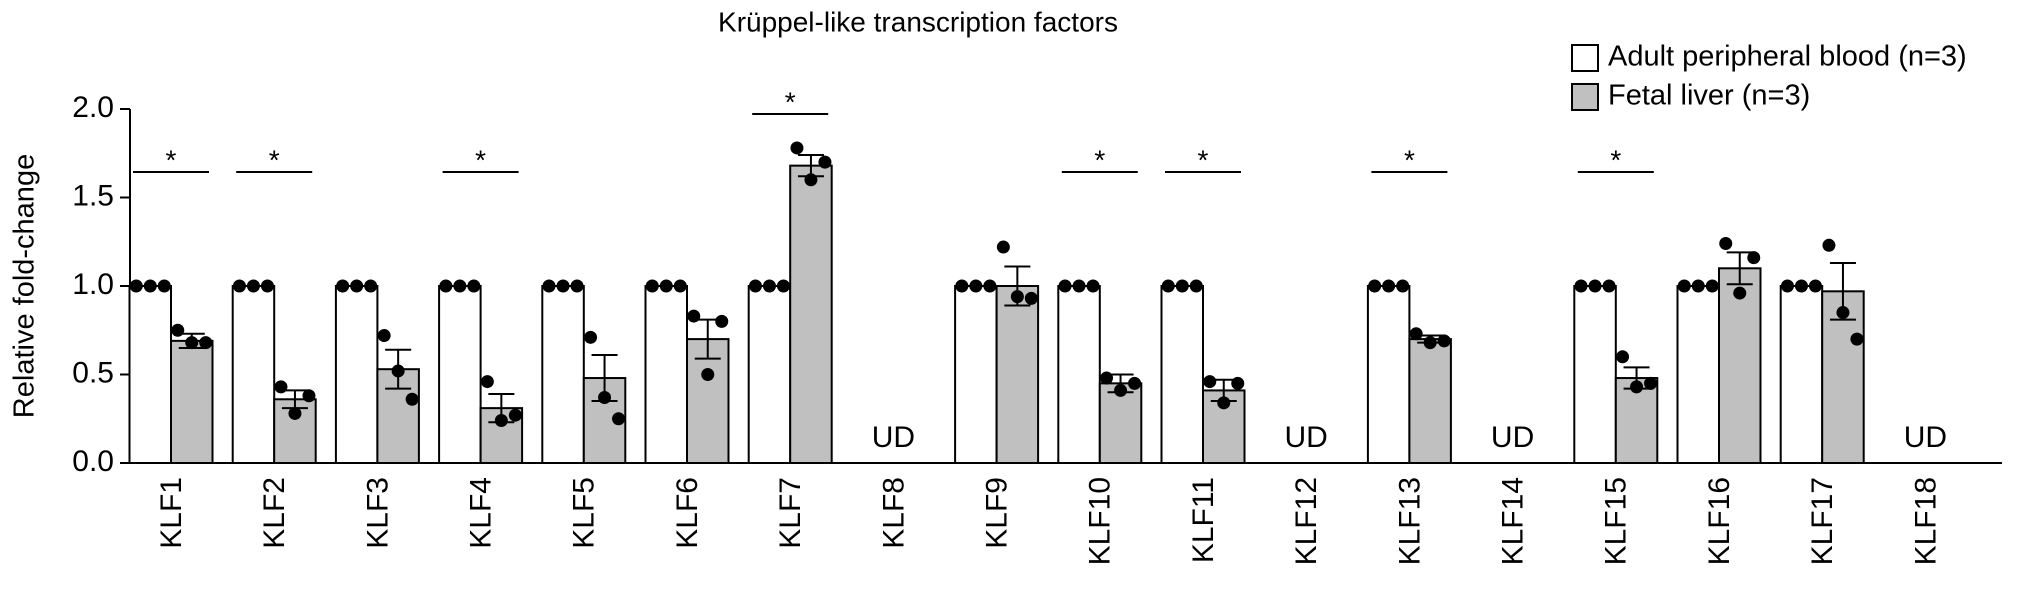  Describe the element at coordinates (25, 286) in the screenshot. I see `y-axis-label: Relative fold-change` at that location.